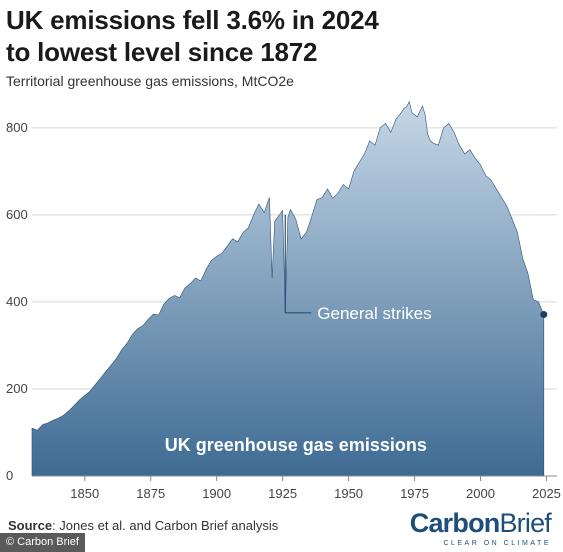 Image resolution: width=563 pixels, height=552 pixels. What do you see at coordinates (414, 493) in the screenshot?
I see `x-tick-label: 1975` at bounding box center [414, 493].